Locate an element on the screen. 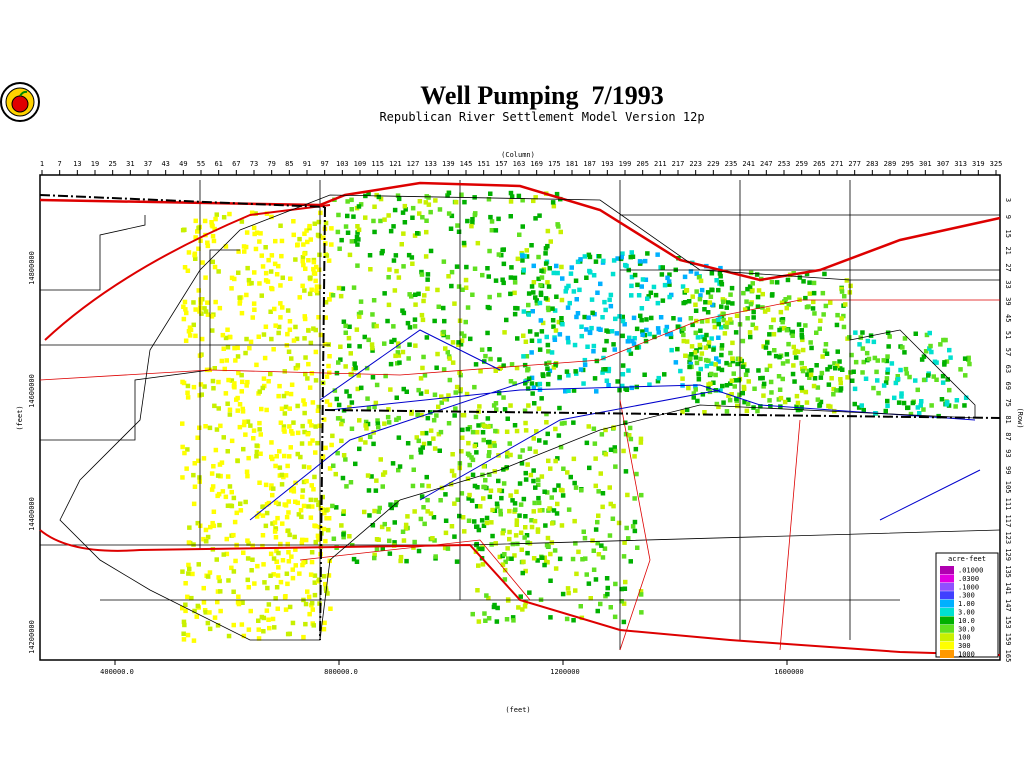  column-tick-label: 73 is located at coordinates (254, 164).